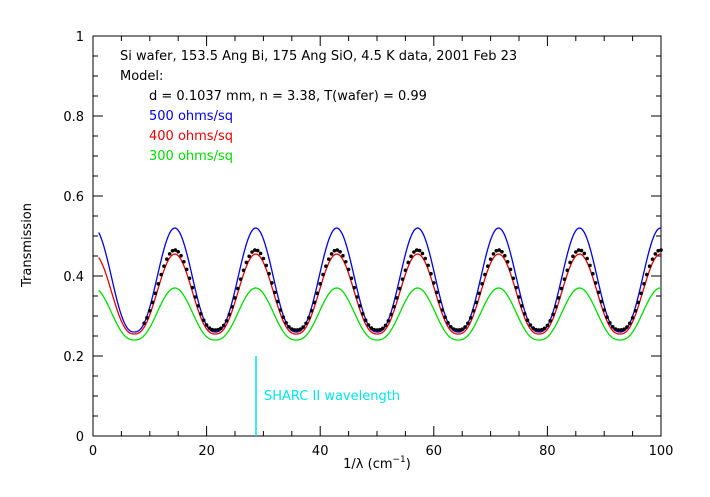 Image resolution: width=710 pixels, height=497 pixels. I want to click on y-tick-label: 0, so click(80, 437).